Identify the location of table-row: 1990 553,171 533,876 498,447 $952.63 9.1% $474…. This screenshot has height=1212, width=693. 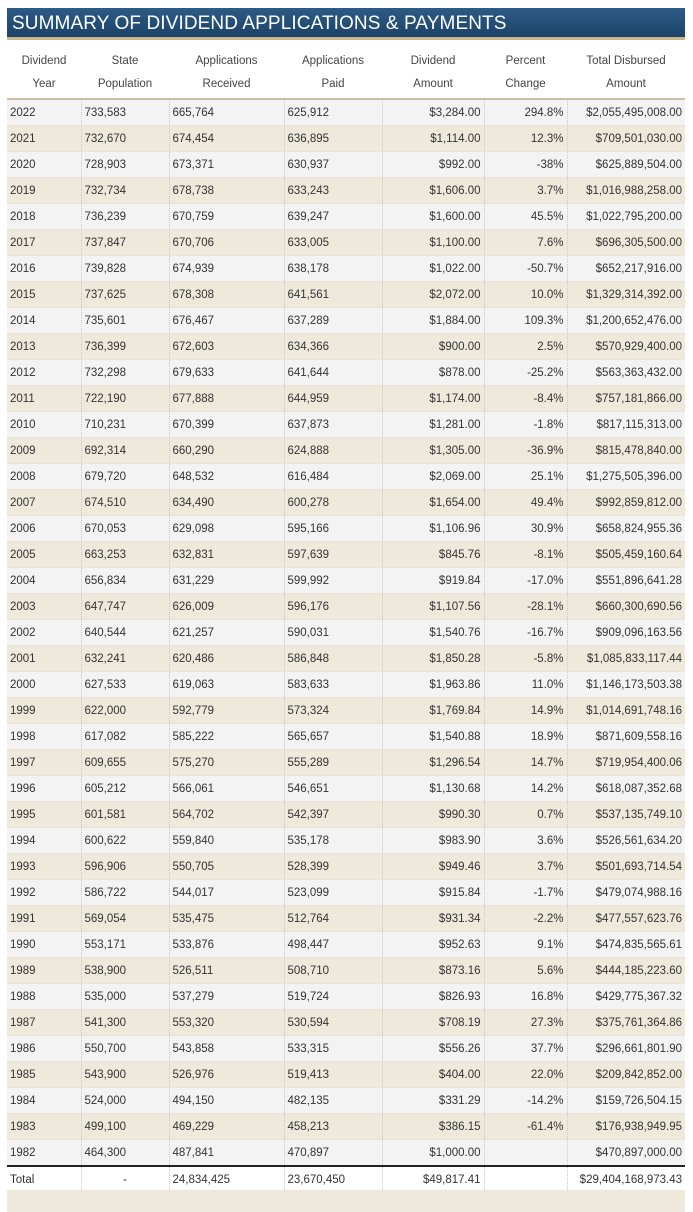
(346, 944).